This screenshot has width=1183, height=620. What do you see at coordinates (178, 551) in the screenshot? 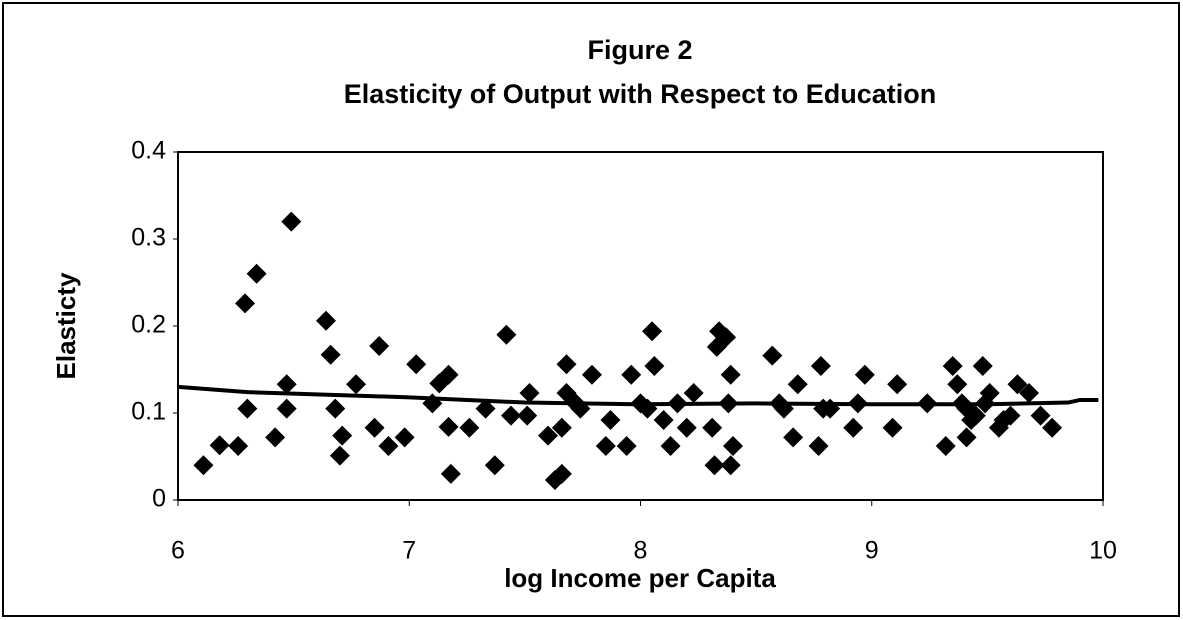
I see `x-tick-label: 6` at bounding box center [178, 551].